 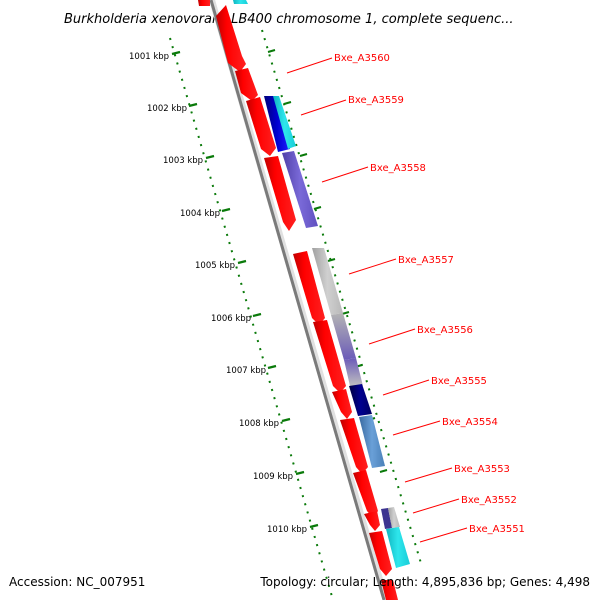 I want to click on kbp-label: 1006 kbp, so click(x=231, y=319).